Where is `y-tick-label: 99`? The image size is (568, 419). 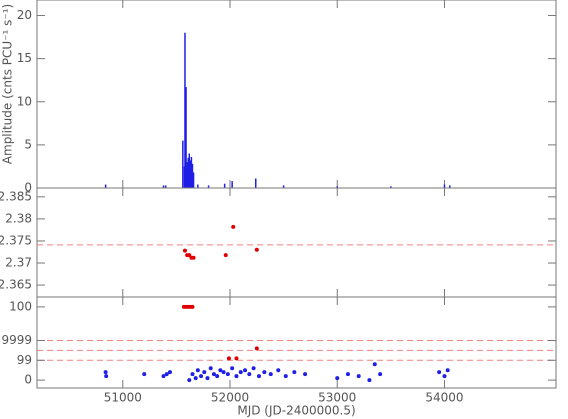
y-tick-label: 99 is located at coordinates (24, 360).